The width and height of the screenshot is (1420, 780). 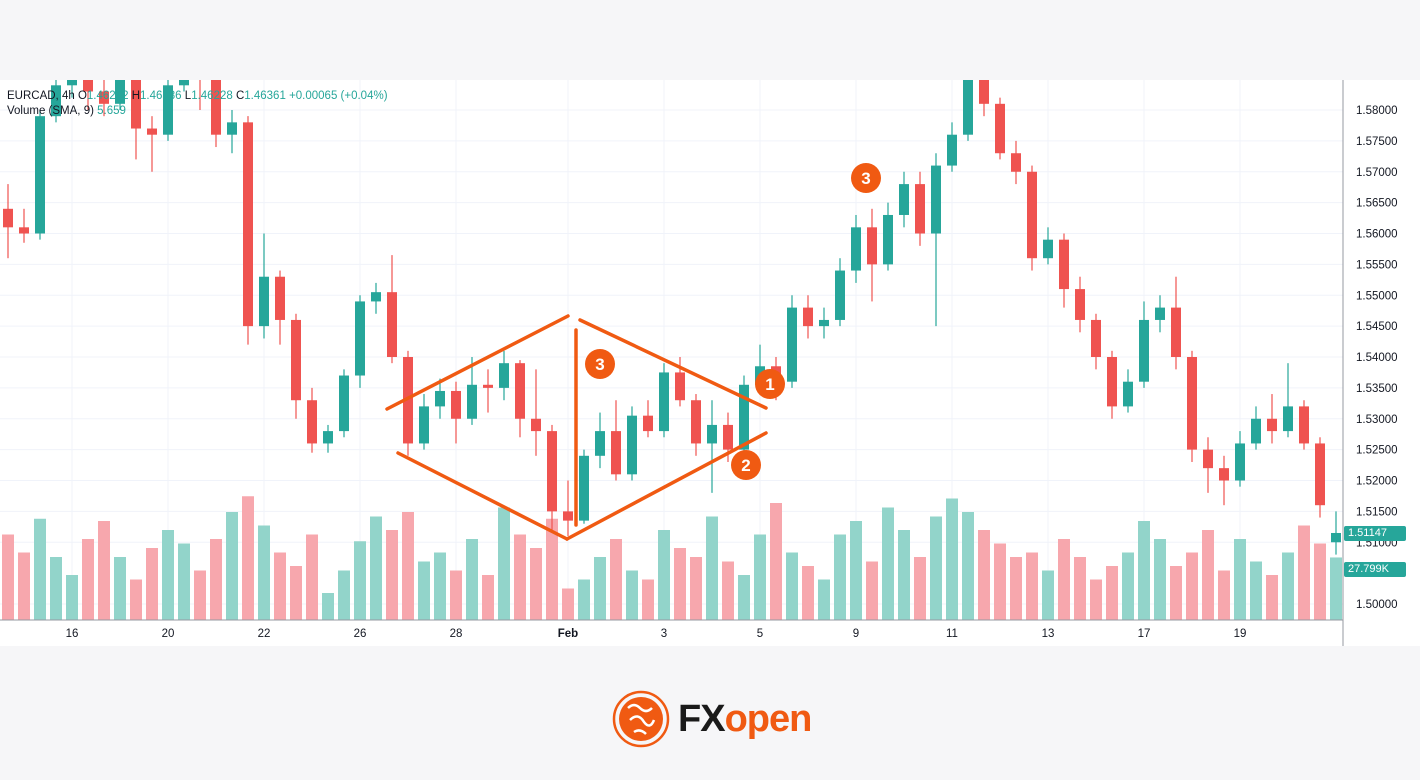 I want to click on open-label: O, so click(x=82, y=96).